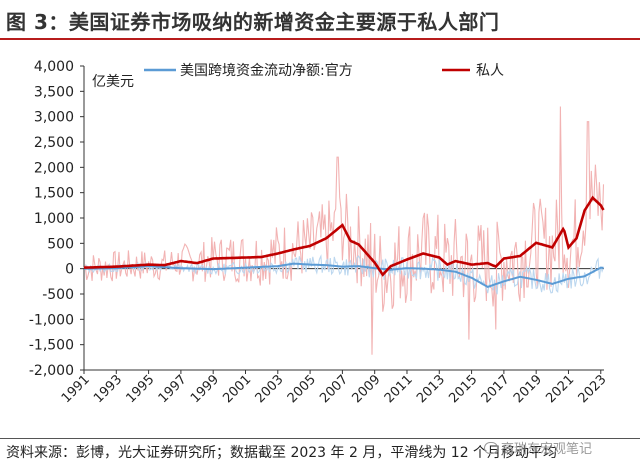 The width and height of the screenshot is (640, 466). What do you see at coordinates (344, 236) in the screenshot?
I see `private-smooth-line` at bounding box center [344, 236].